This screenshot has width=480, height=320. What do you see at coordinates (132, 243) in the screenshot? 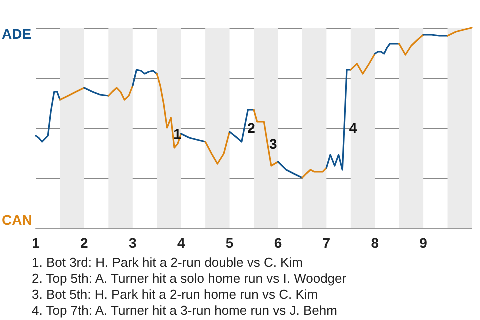
I see `x-tick-label: 3` at bounding box center [132, 243].